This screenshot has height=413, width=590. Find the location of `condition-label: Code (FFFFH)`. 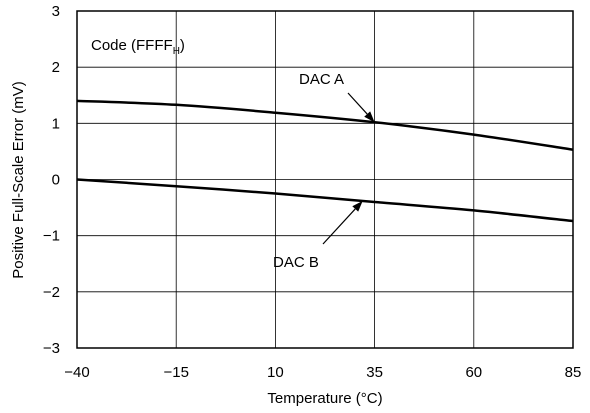

condition-label: Code (FFFFH) is located at coordinates (138, 47).